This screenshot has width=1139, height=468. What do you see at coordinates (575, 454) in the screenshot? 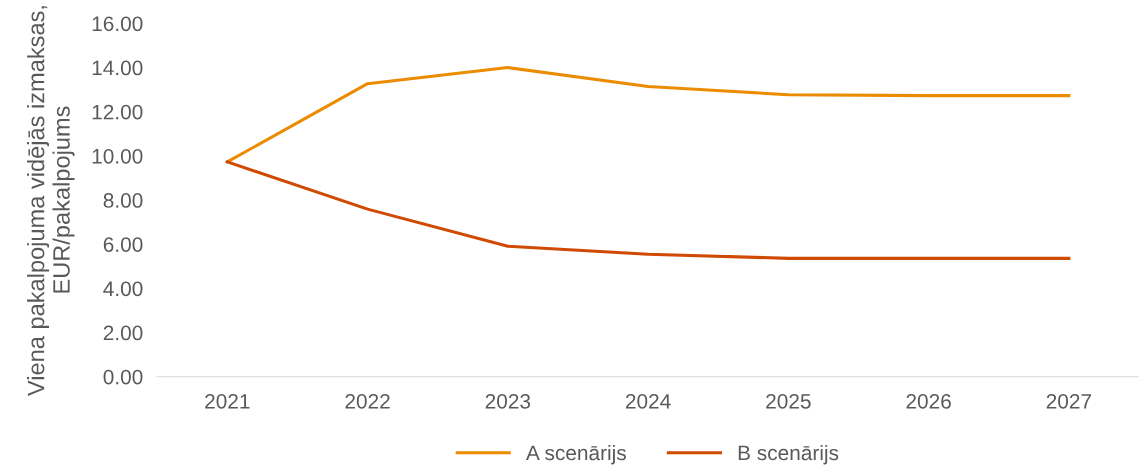
I see `legend-label: A scenārijs` at bounding box center [575, 454].